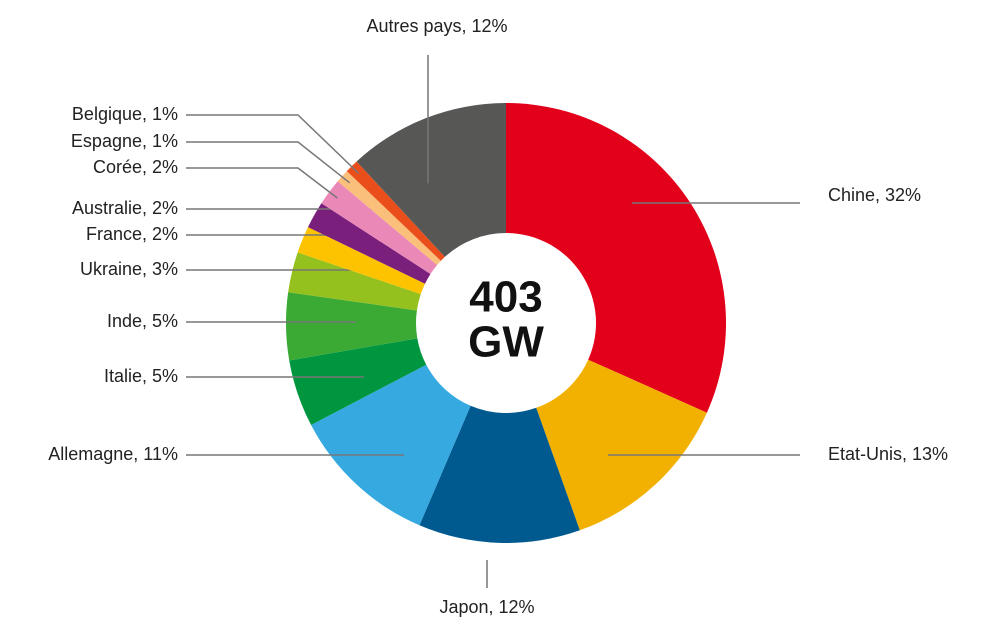 Image resolution: width=983 pixels, height=624 pixels. I want to click on slice-label: Autres pays, 12%, so click(436, 26).